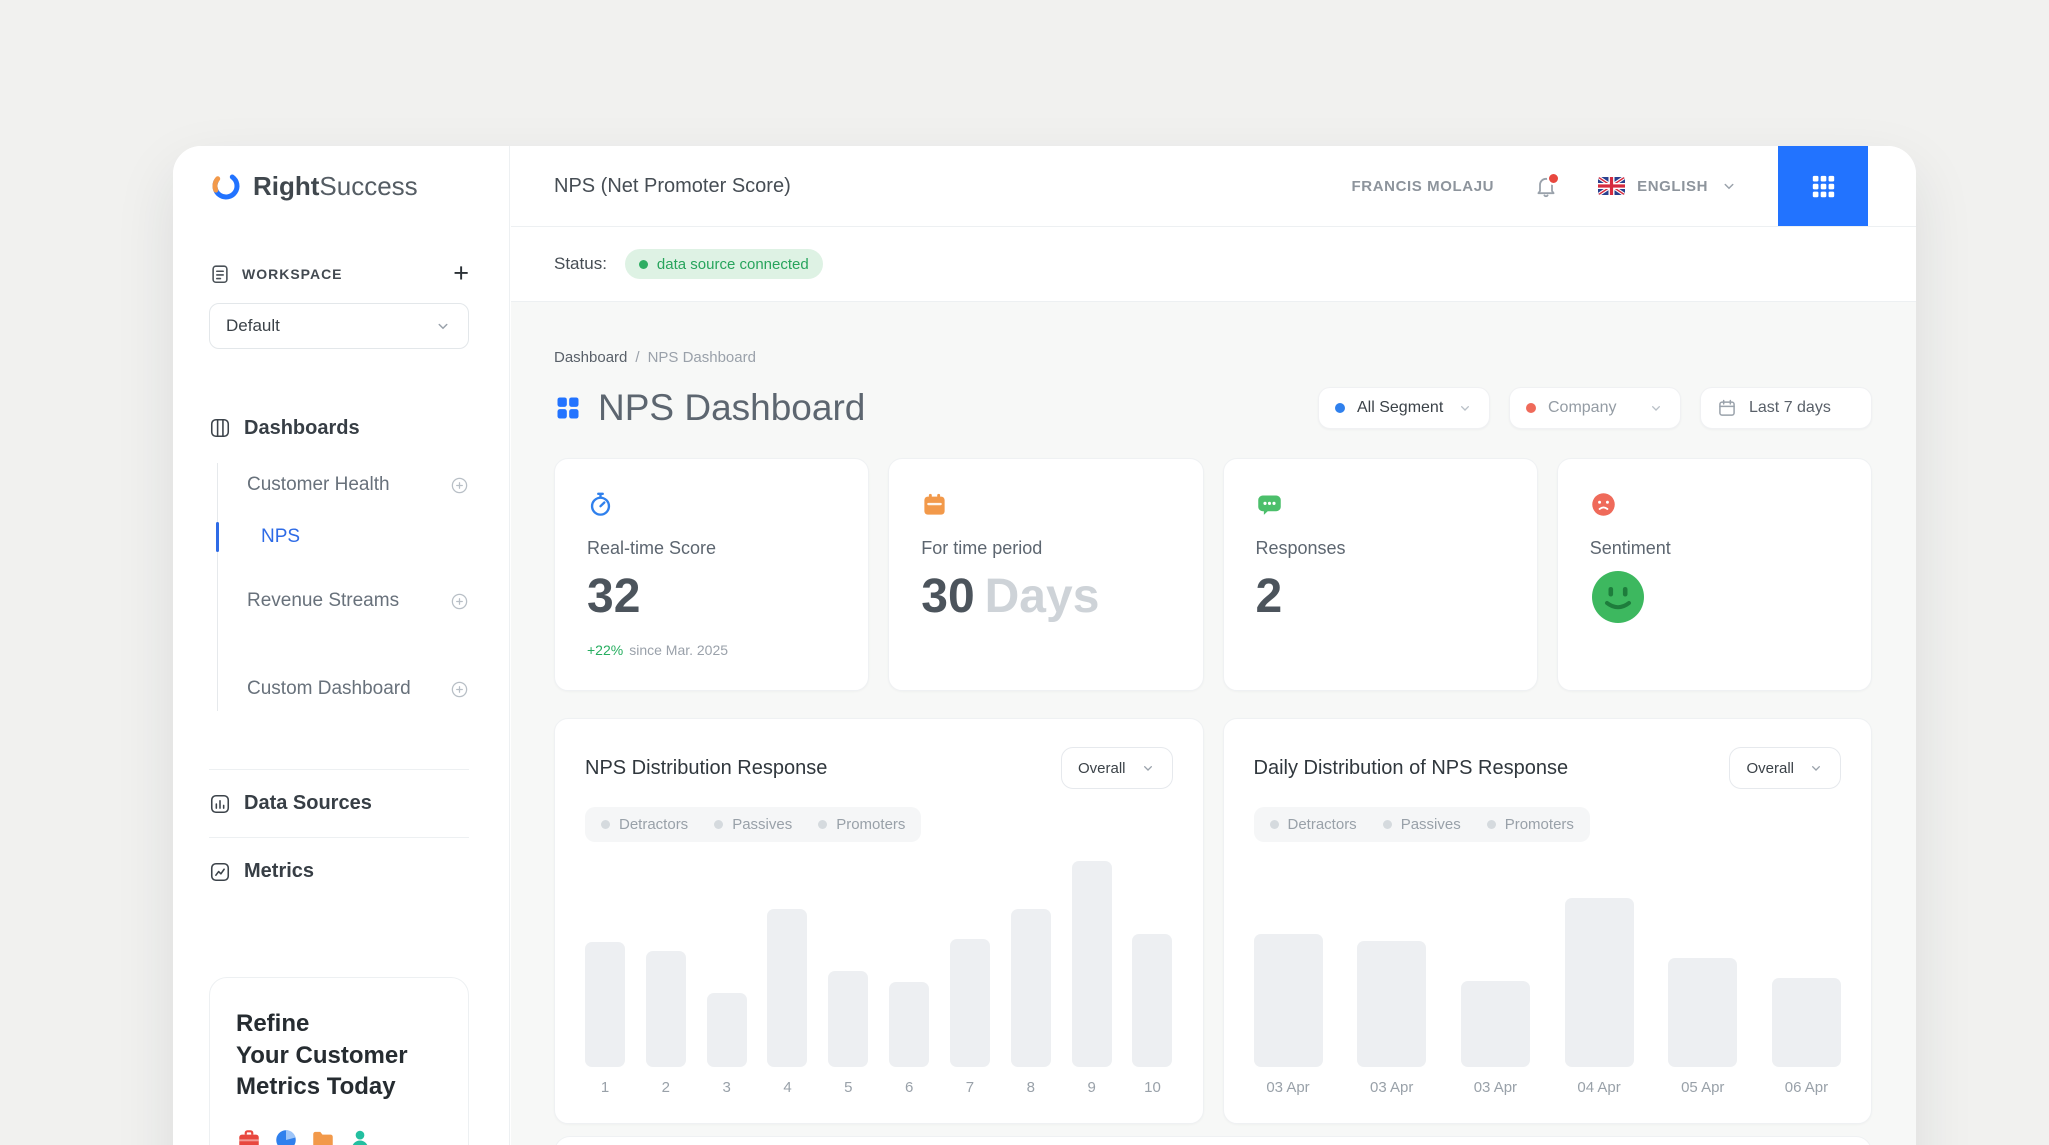 The width and height of the screenshot is (2049, 1145). I want to click on notifications-button, so click(1547, 185).